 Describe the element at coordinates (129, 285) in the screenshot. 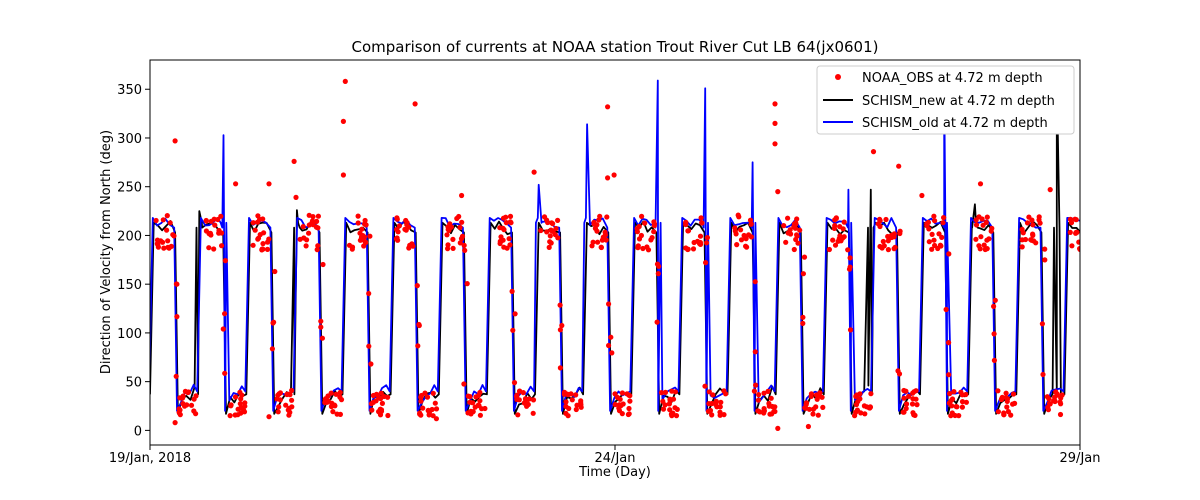

I see `y-tick-label: 150` at that location.